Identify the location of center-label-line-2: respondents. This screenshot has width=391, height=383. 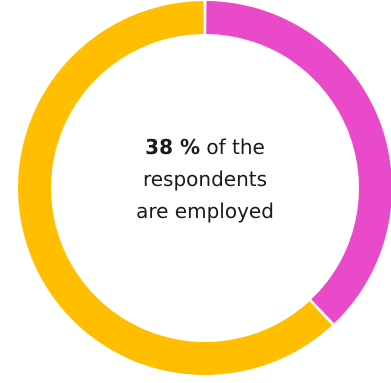
(205, 179).